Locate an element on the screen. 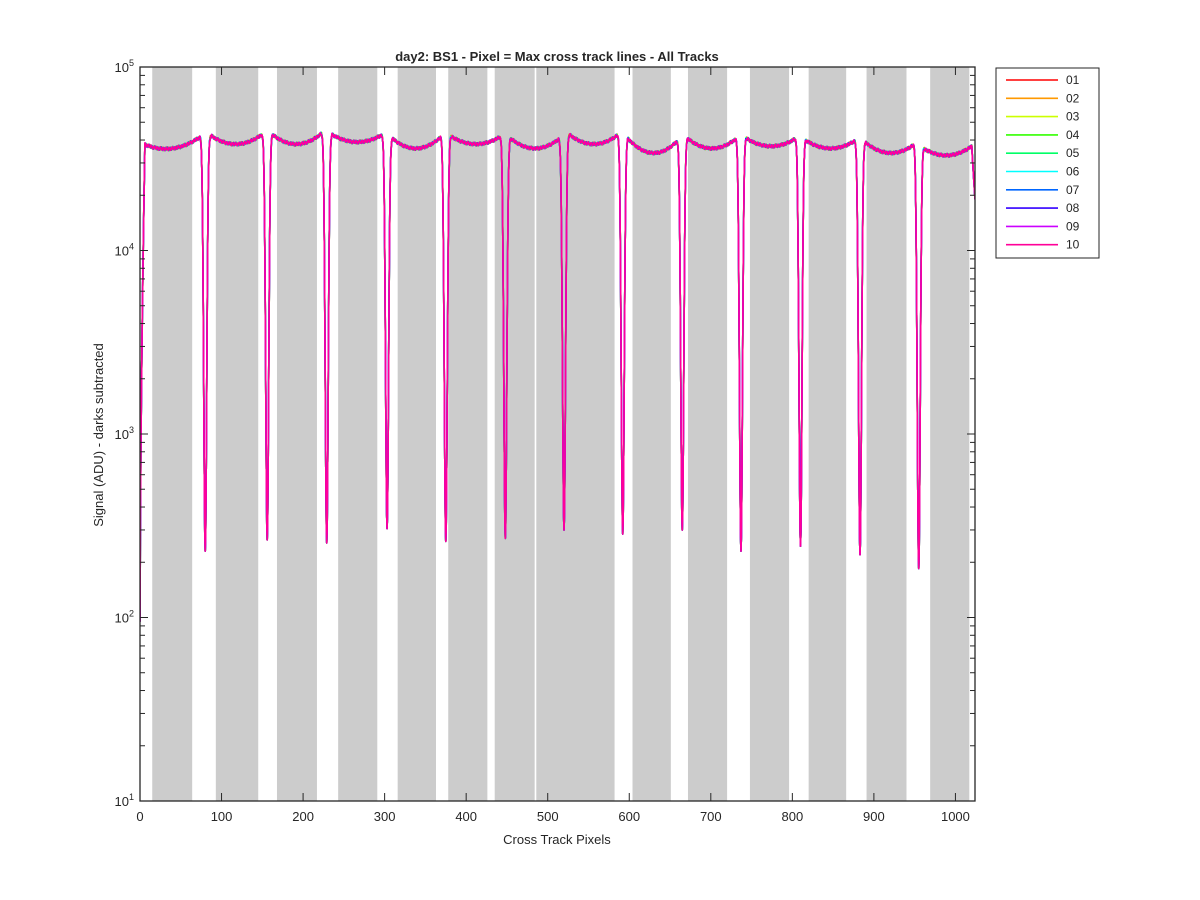 This screenshot has height=900, width=1200. x-tick-label: 400 is located at coordinates (466, 816).